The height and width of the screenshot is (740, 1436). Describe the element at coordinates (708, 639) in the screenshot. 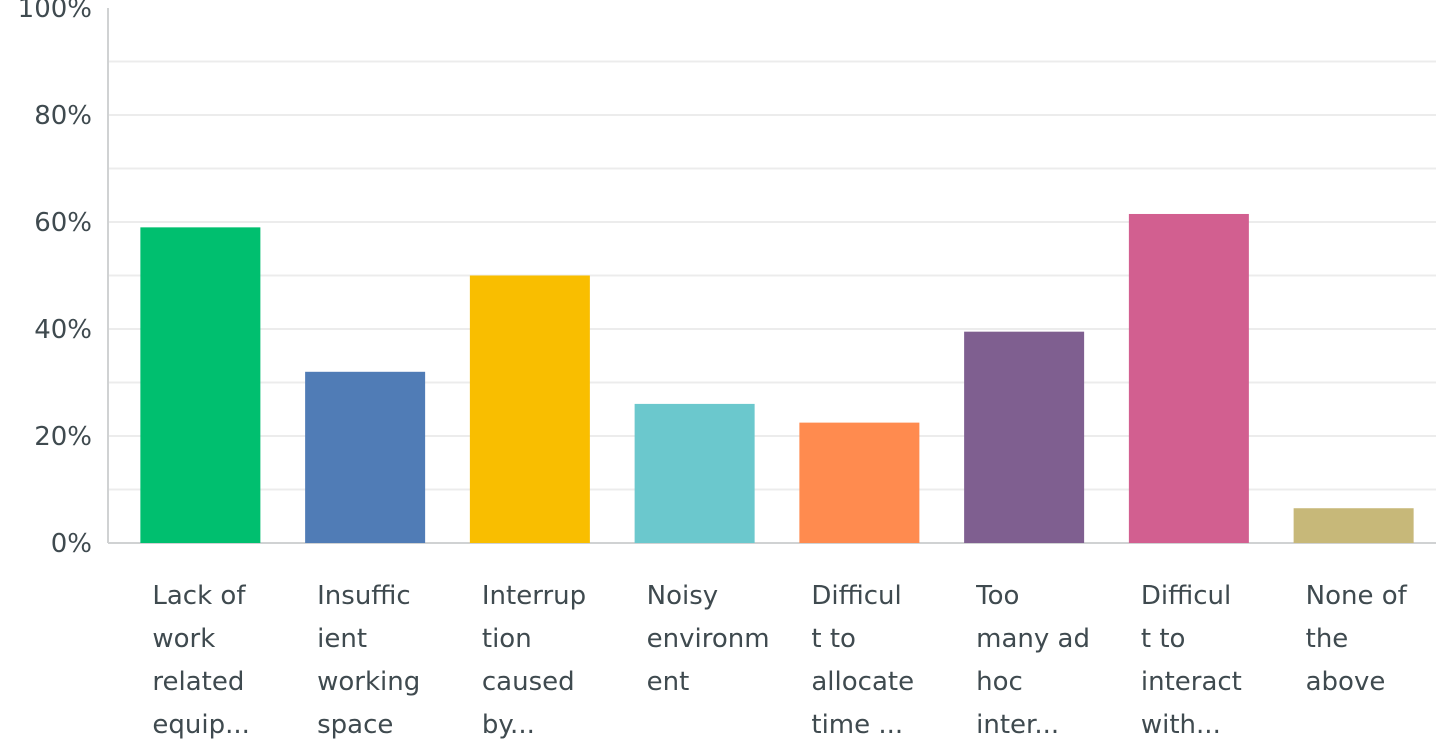

I see `x-tick-label: Noisy environm ent` at that location.